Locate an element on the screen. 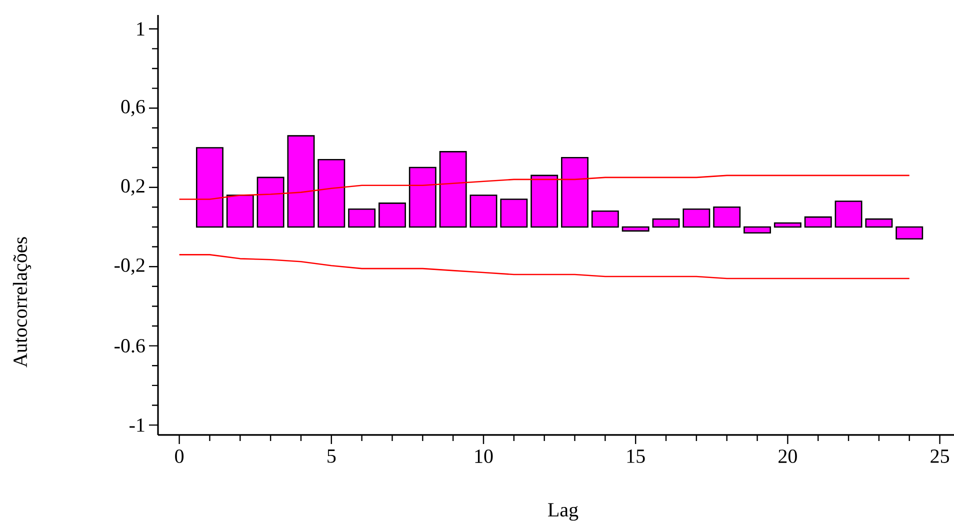  y-tick-label: -0.6 is located at coordinates (129, 346).